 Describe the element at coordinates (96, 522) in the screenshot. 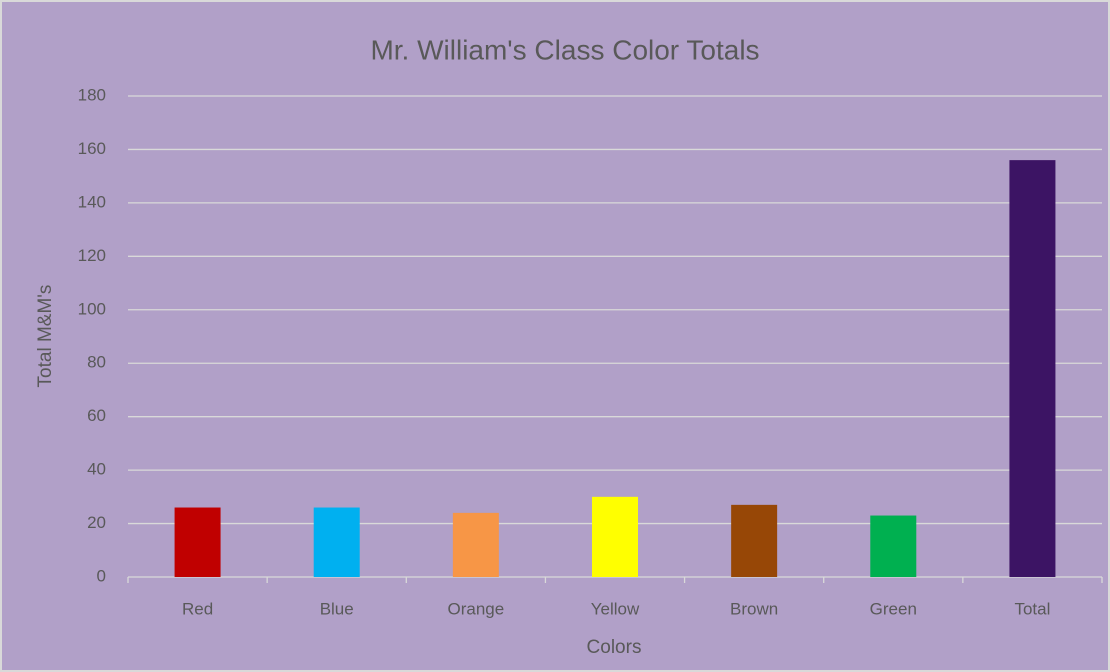

I see `y-tick-label: 20` at that location.